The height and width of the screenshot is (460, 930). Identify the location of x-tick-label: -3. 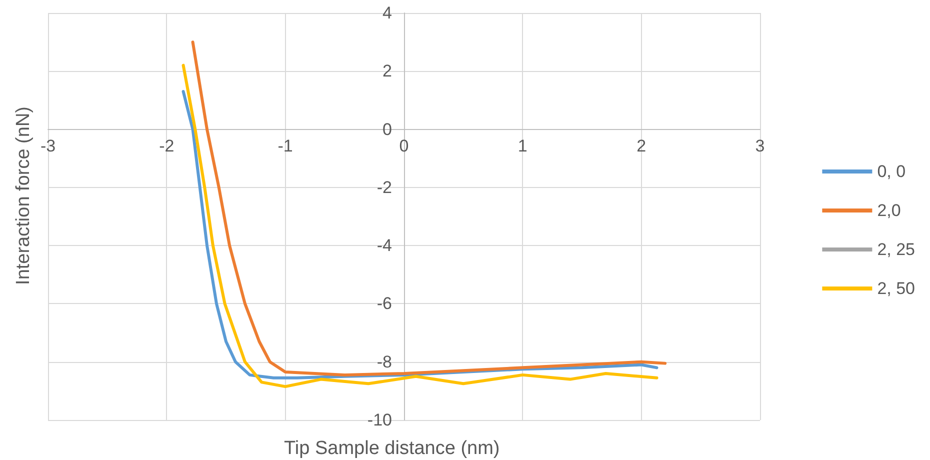
(48, 146).